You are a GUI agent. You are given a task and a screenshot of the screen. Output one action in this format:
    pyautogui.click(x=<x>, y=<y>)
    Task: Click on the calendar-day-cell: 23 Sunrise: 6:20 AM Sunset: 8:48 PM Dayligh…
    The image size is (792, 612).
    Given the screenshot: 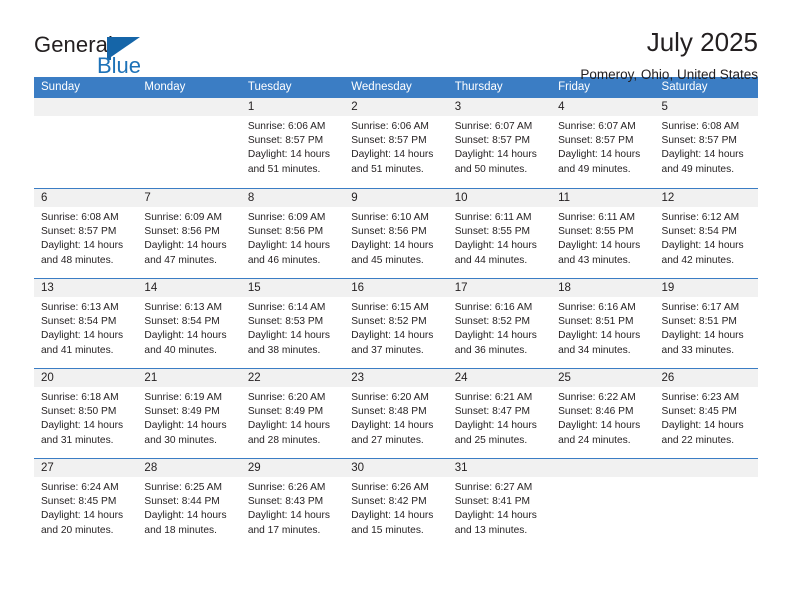 What is the action you would take?
    pyautogui.click(x=396, y=413)
    